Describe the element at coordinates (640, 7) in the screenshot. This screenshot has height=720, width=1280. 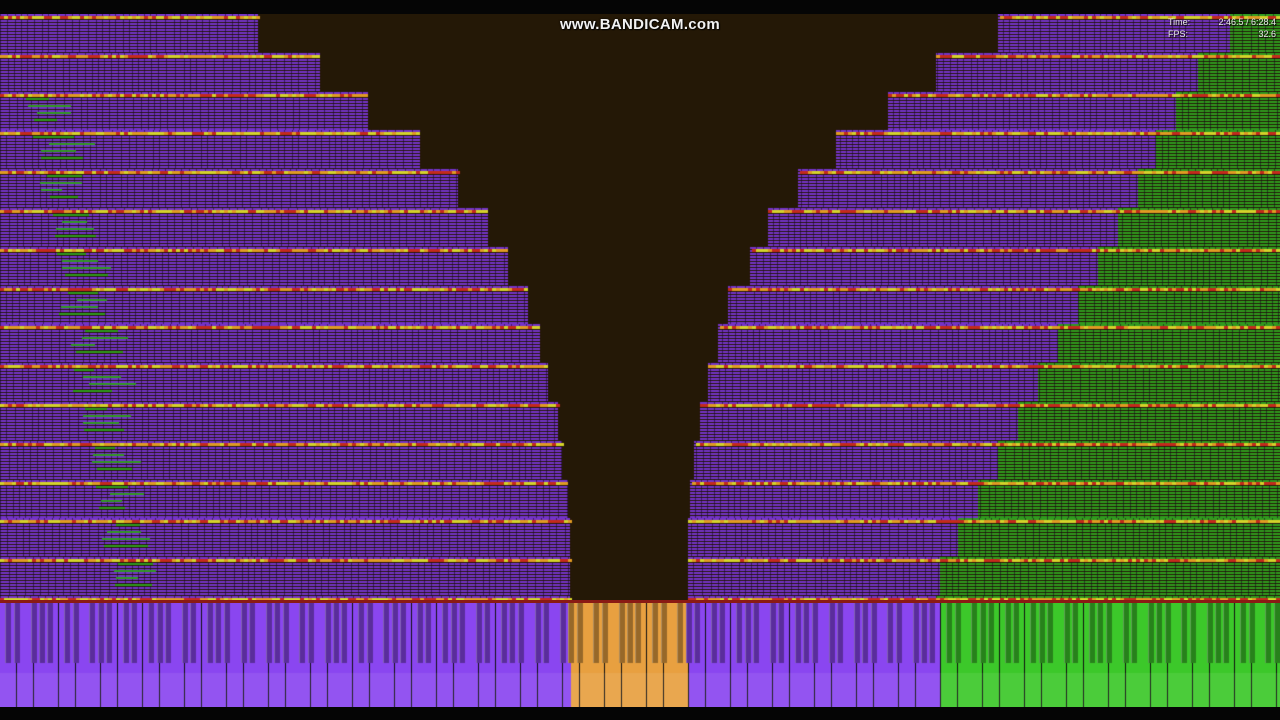
I see `top-letterbox-bar` at that location.